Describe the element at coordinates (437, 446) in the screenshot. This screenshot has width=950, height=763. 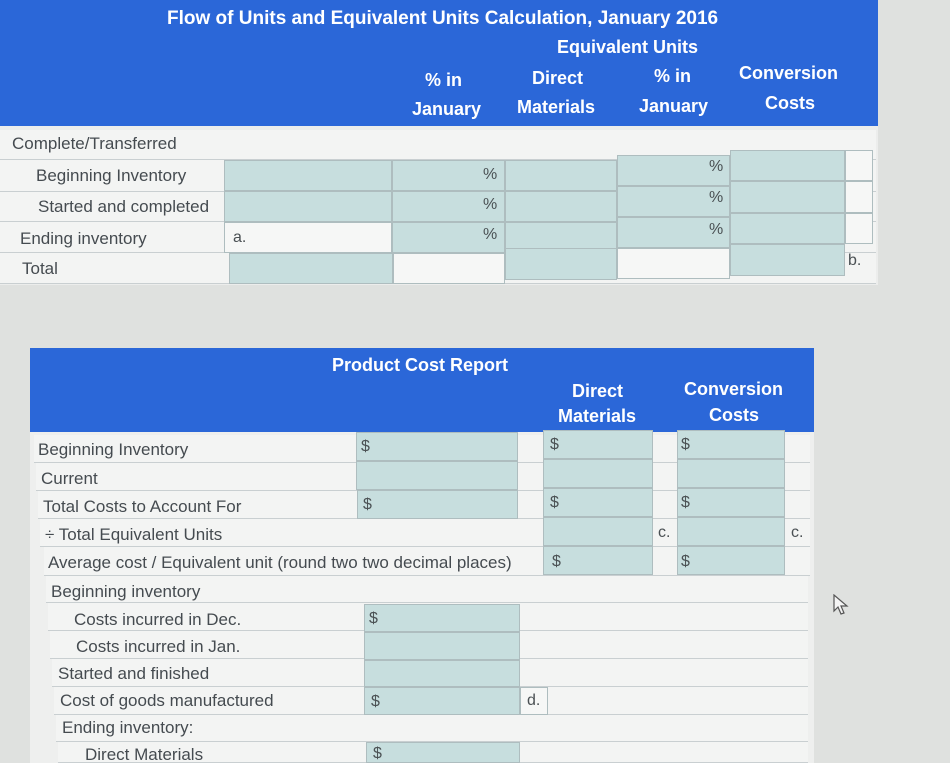
I see `cr-total-input-beginning` at that location.